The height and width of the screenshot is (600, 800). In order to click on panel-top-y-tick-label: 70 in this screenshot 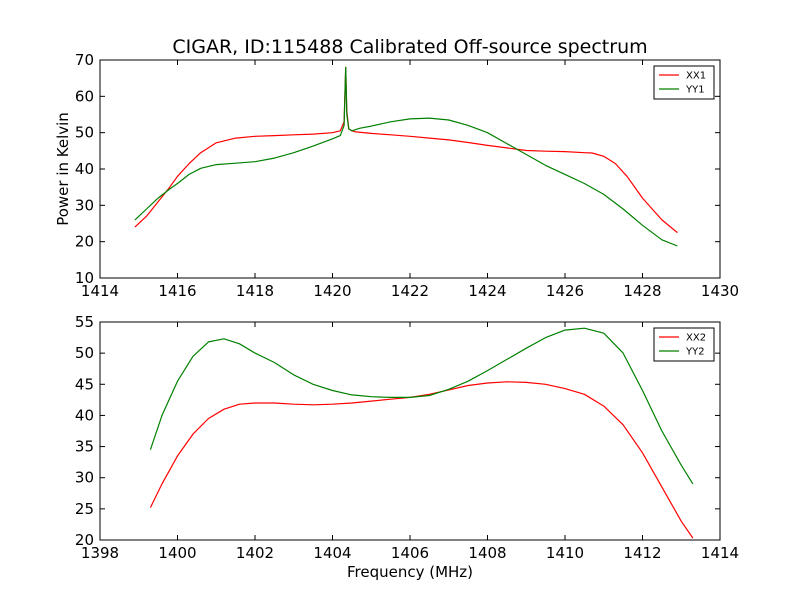, I will do `click(84, 60)`.